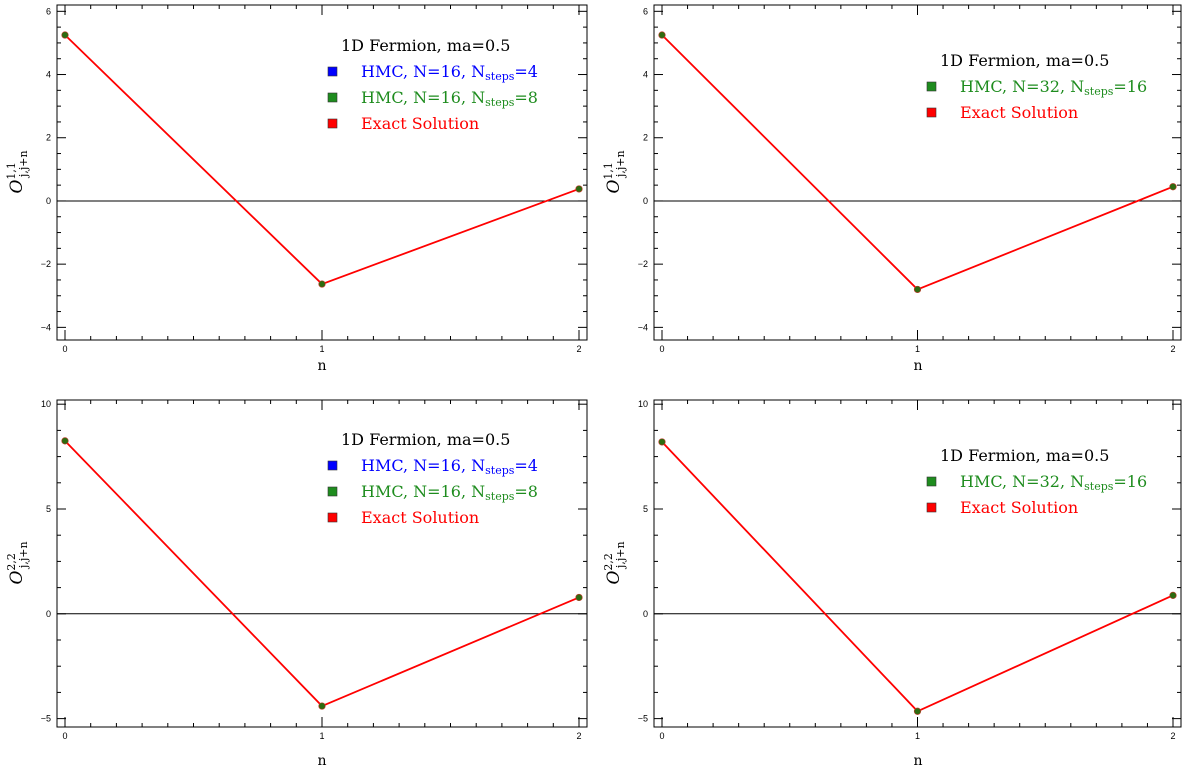  I want to click on series-line-exact-solution, so click(917, 162).